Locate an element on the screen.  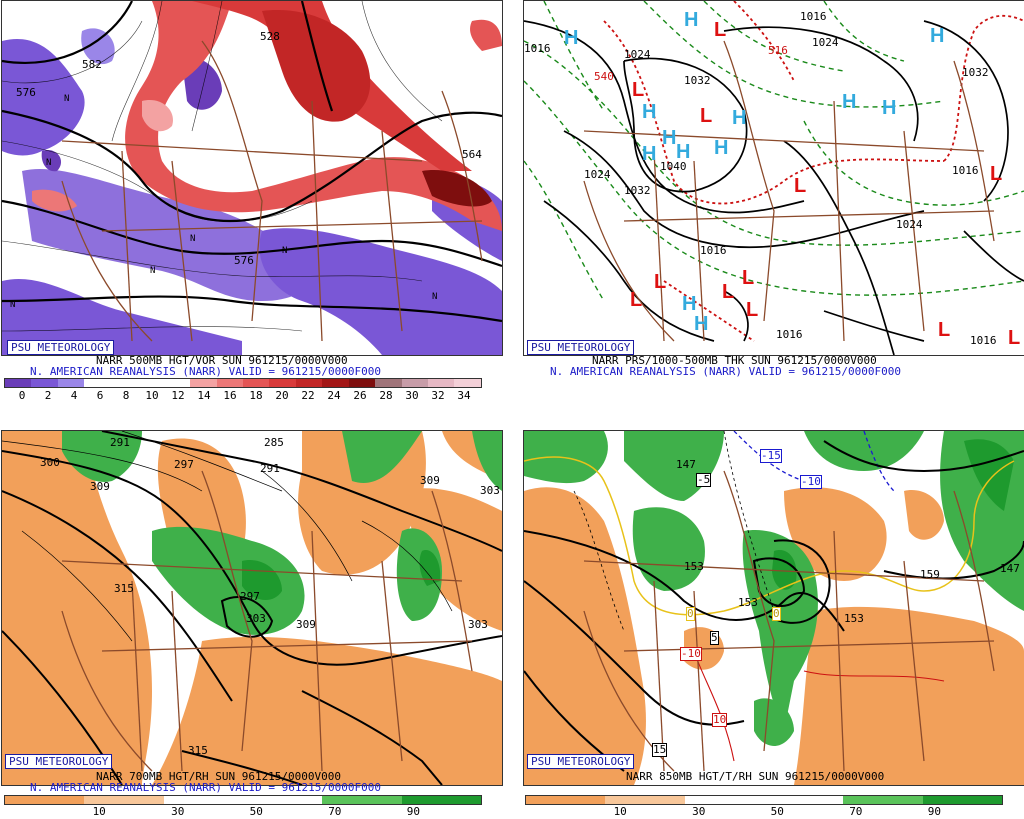
colorbar-tick-label: 24 is located at coordinates (334, 395).